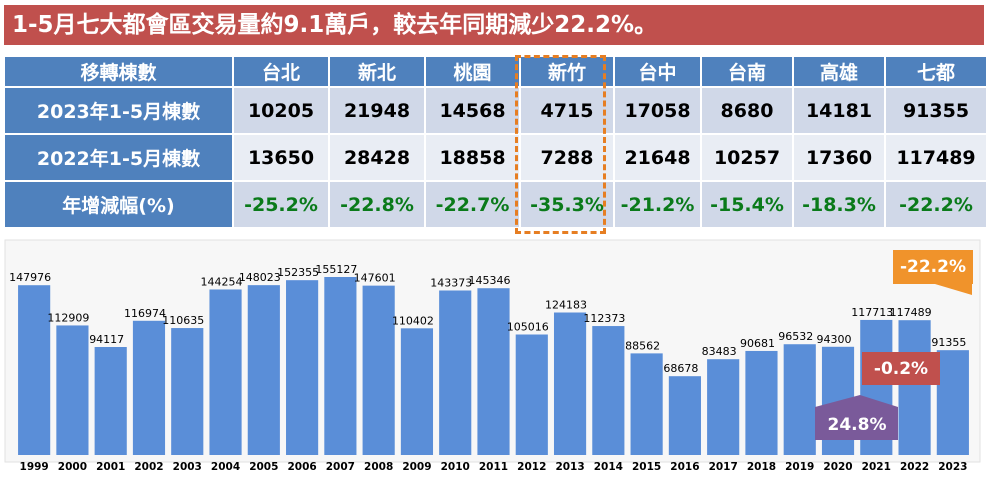 This screenshot has width=989, height=478. I want to click on data-label: 112373, so click(604, 318).